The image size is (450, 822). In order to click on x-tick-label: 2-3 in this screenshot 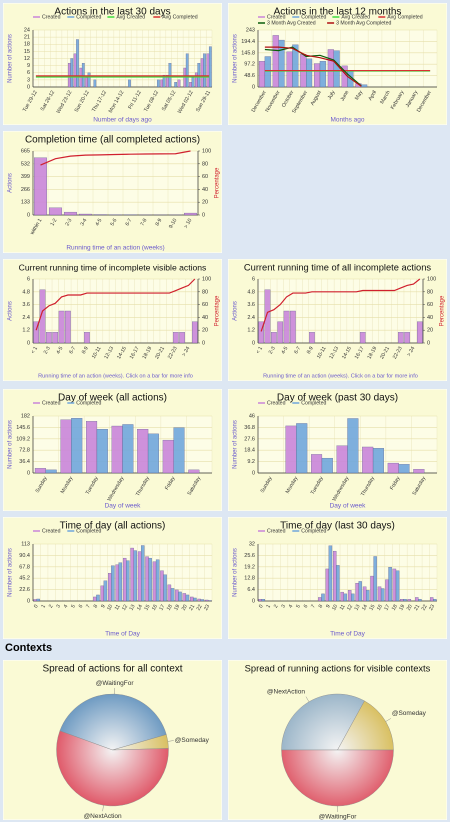, I will do `click(47, 351)`.